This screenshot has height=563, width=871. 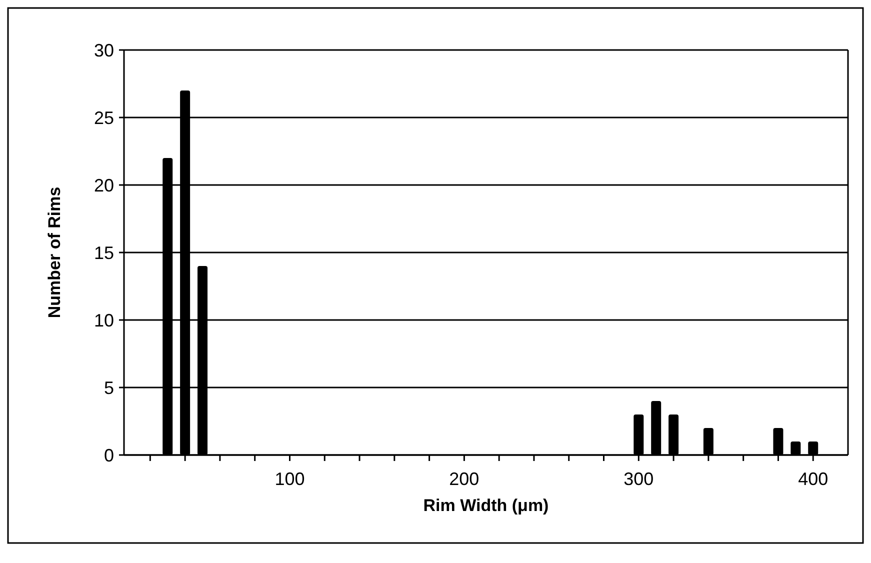 I want to click on y-tick-label: 5, so click(x=109, y=388).